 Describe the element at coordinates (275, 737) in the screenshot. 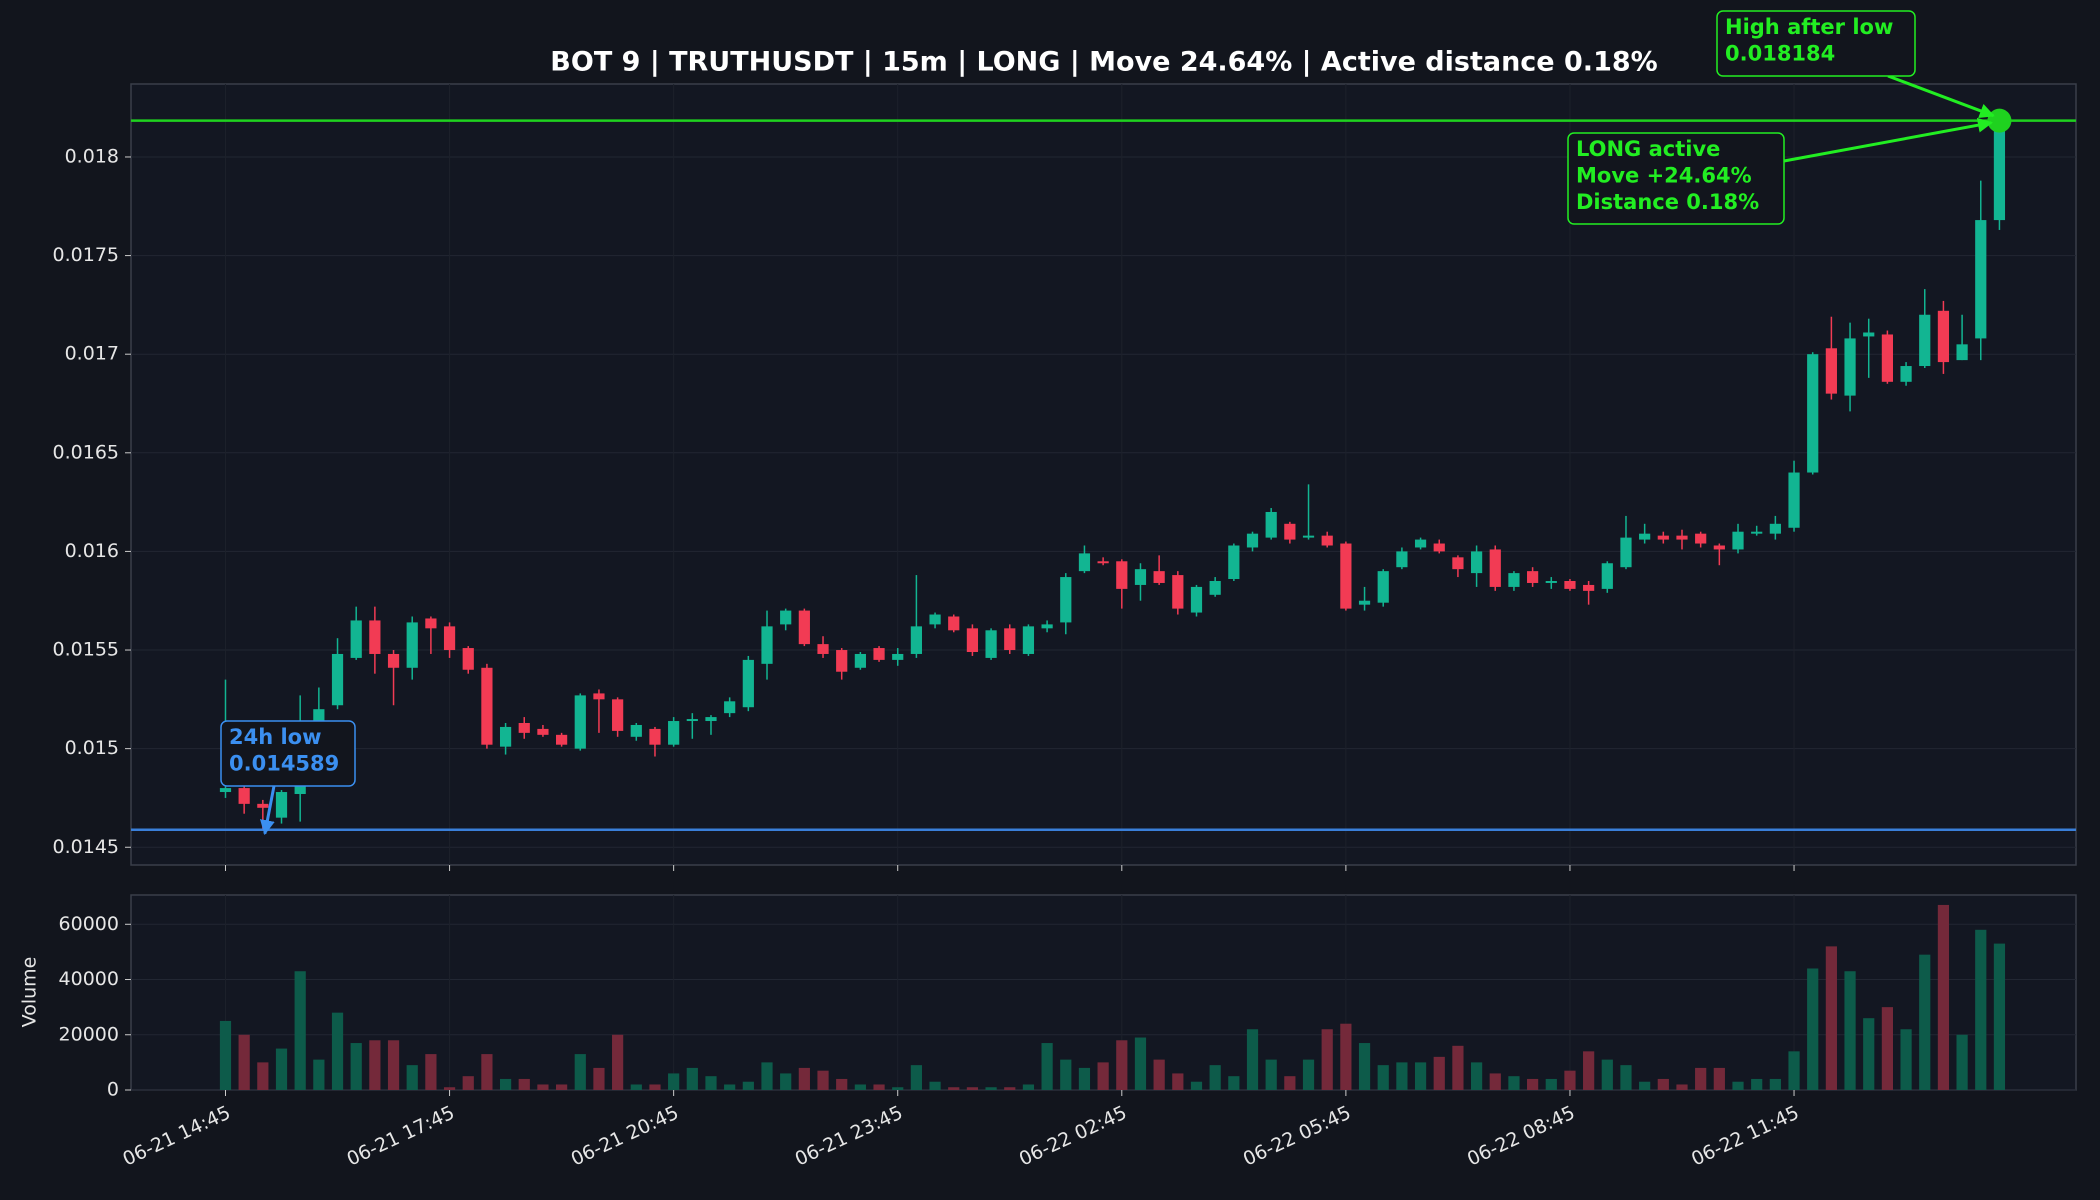

I see `annotation-text: 24h low` at that location.